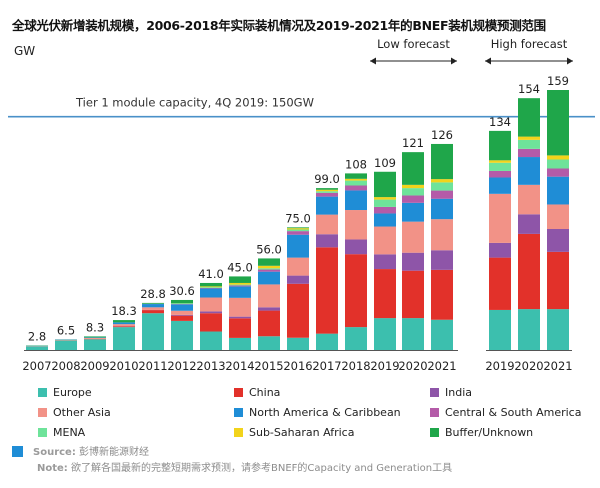  I want to click on high-forecast-arrow-right, so click(570, 61).